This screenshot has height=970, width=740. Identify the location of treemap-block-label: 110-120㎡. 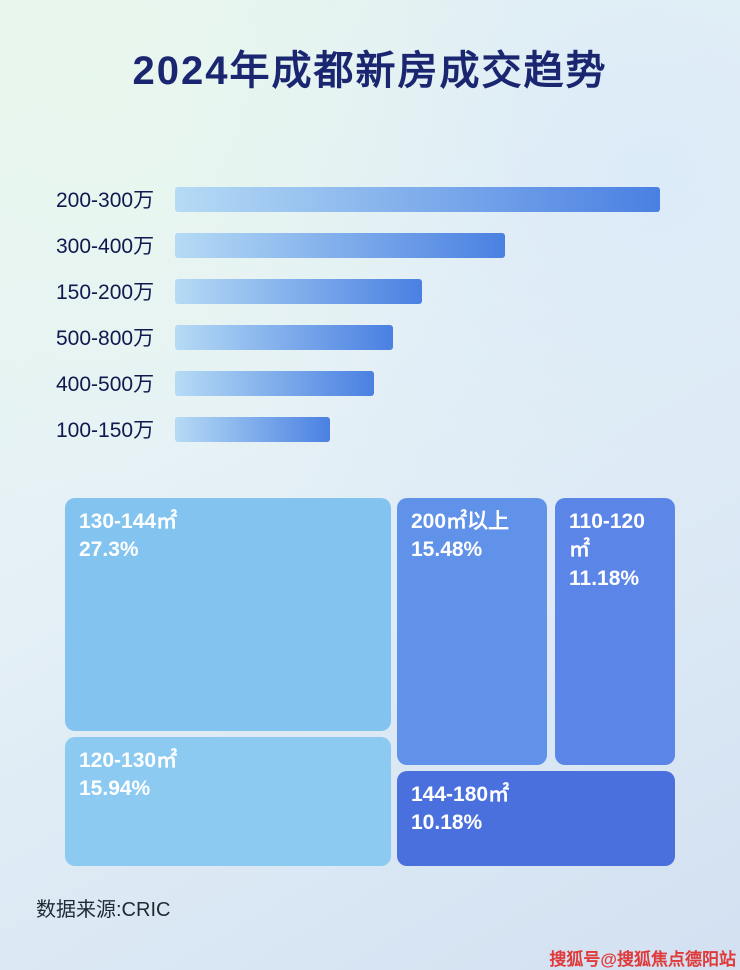
(607, 536).